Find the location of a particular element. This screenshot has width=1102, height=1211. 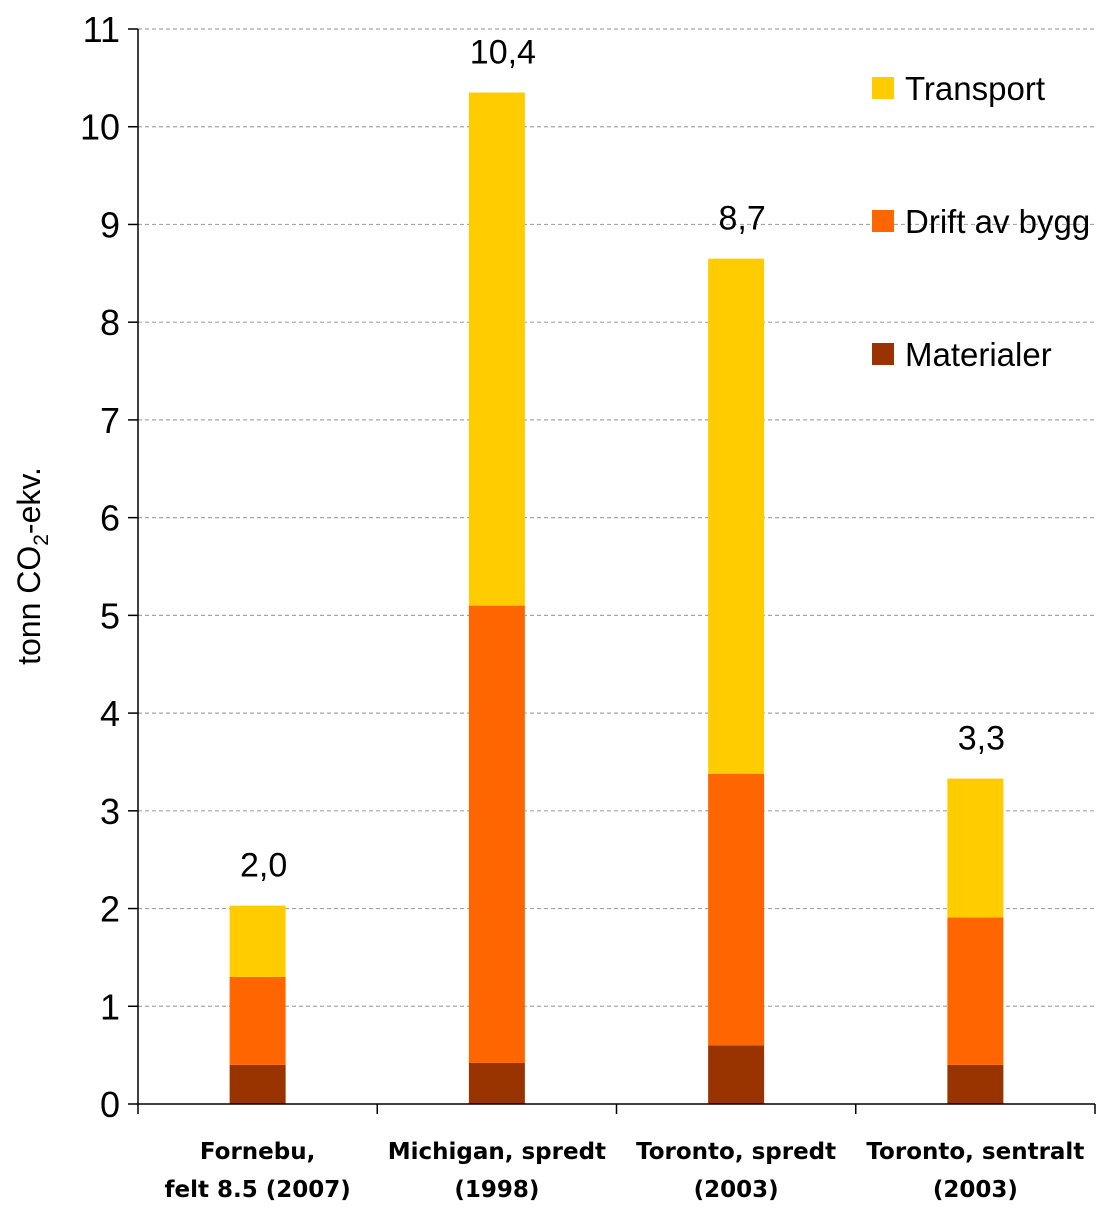

legend-label: Drift av bygg is located at coordinates (997, 221).